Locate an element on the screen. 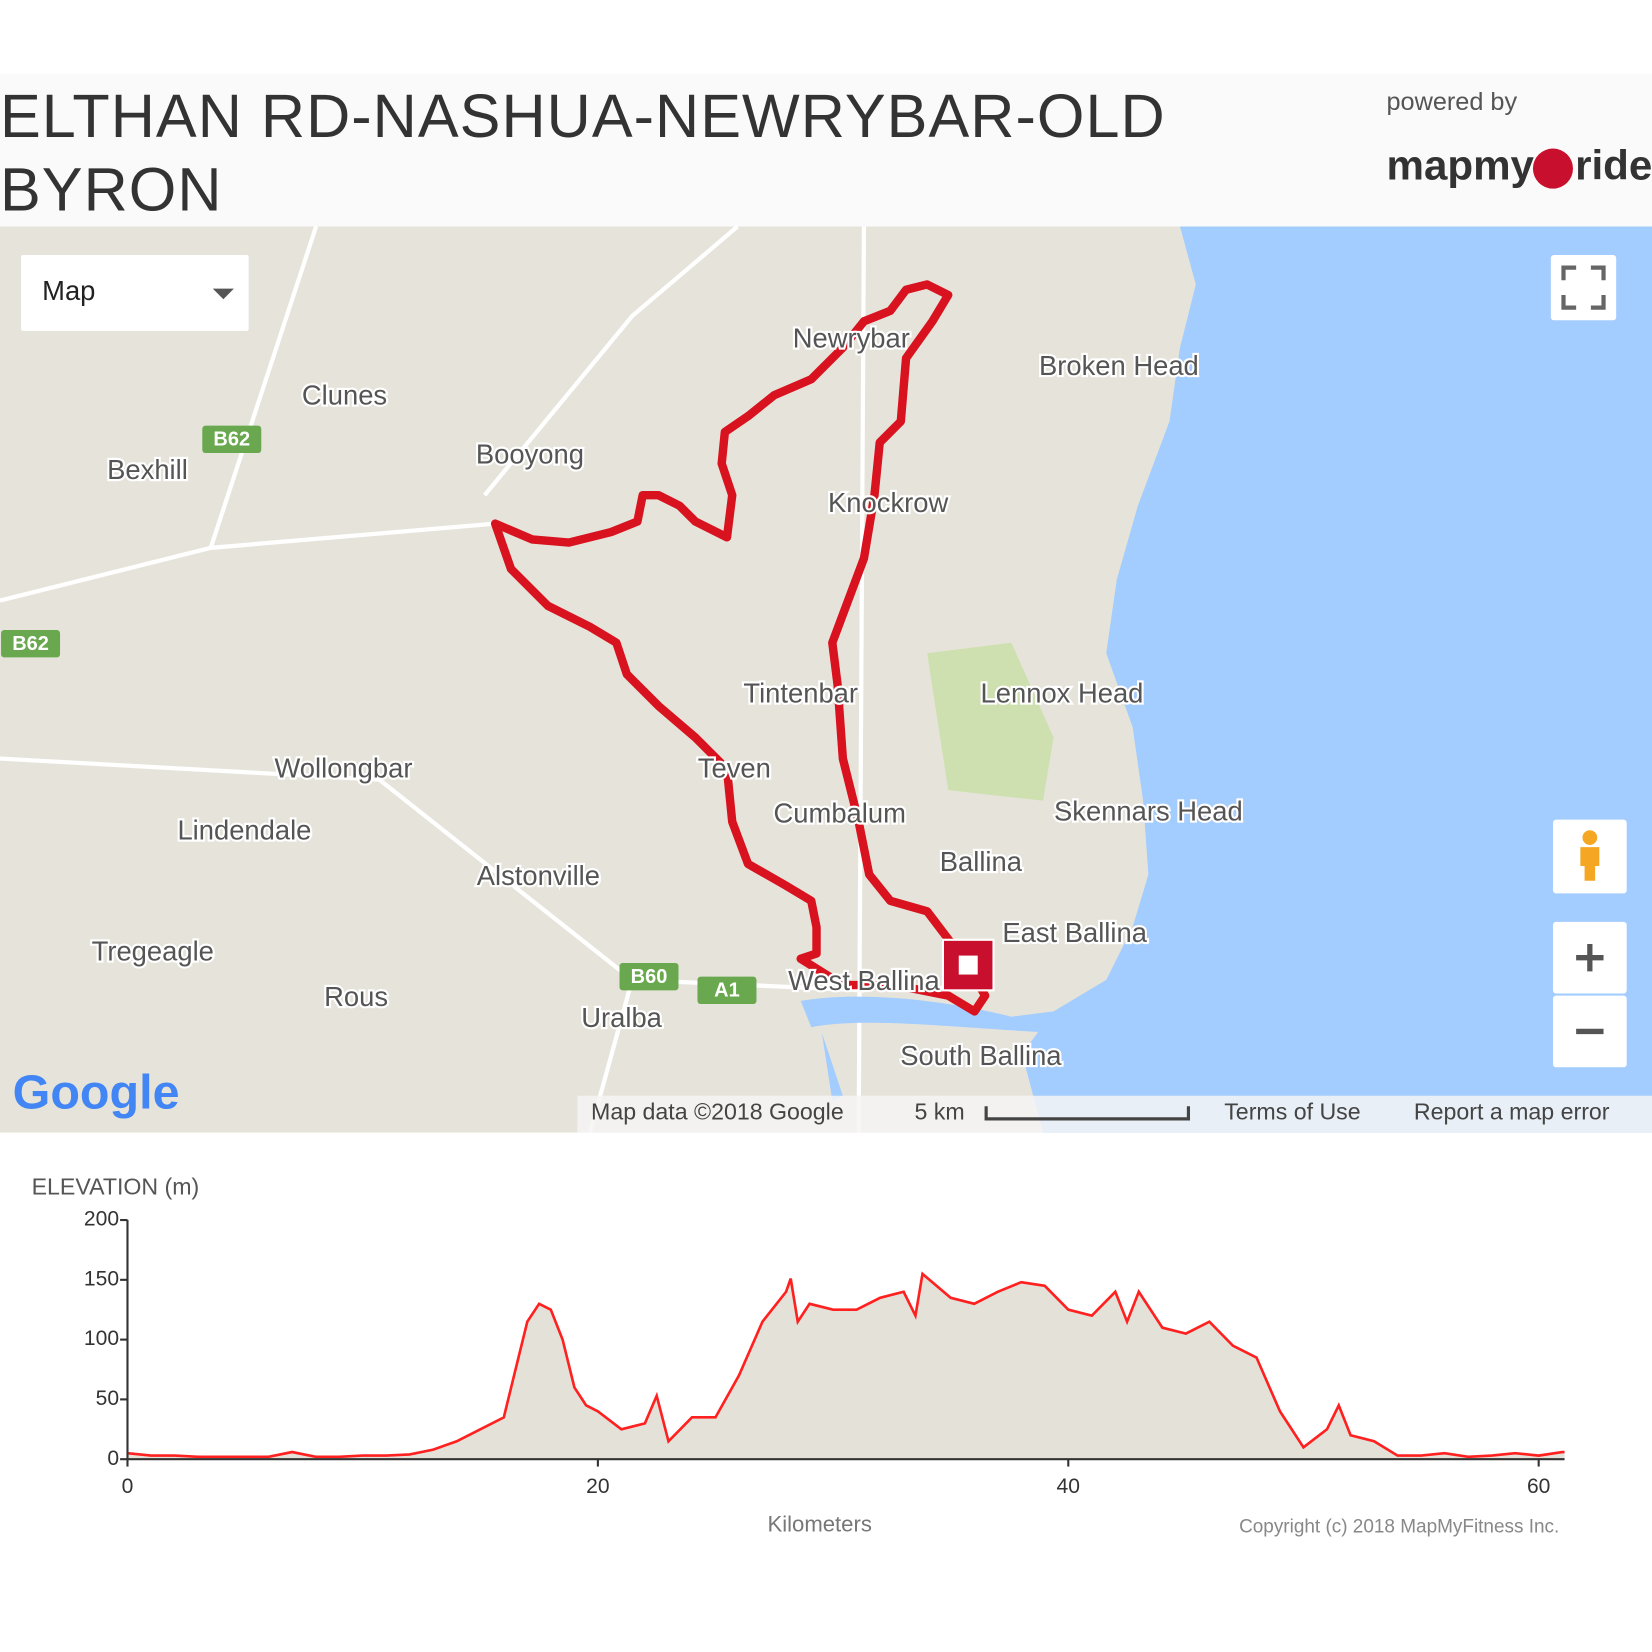 This screenshot has width=1652, height=1652. elevation-line is located at coordinates (846, 1365).